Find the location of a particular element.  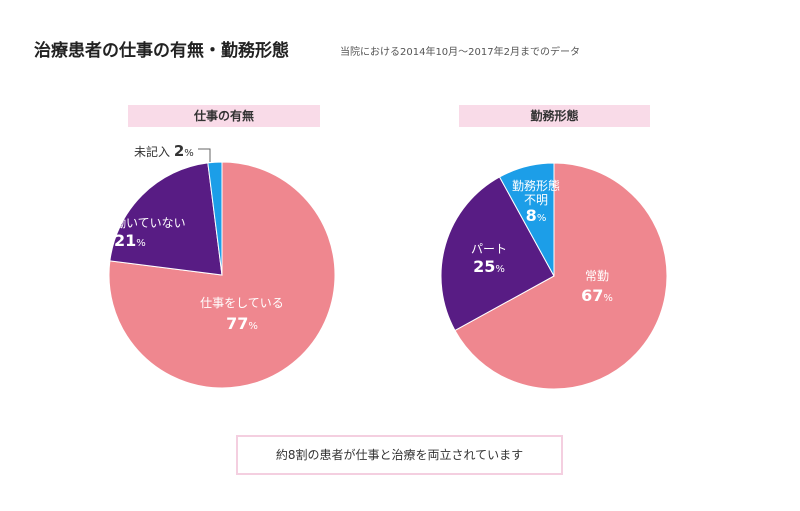

slice-label-1-2: 勤務形態不明 is located at coordinates (536, 192).